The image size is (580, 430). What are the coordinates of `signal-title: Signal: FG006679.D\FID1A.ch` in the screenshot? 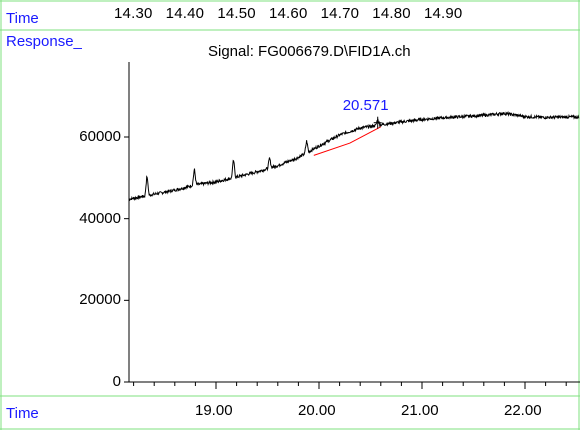 It's located at (309, 51).